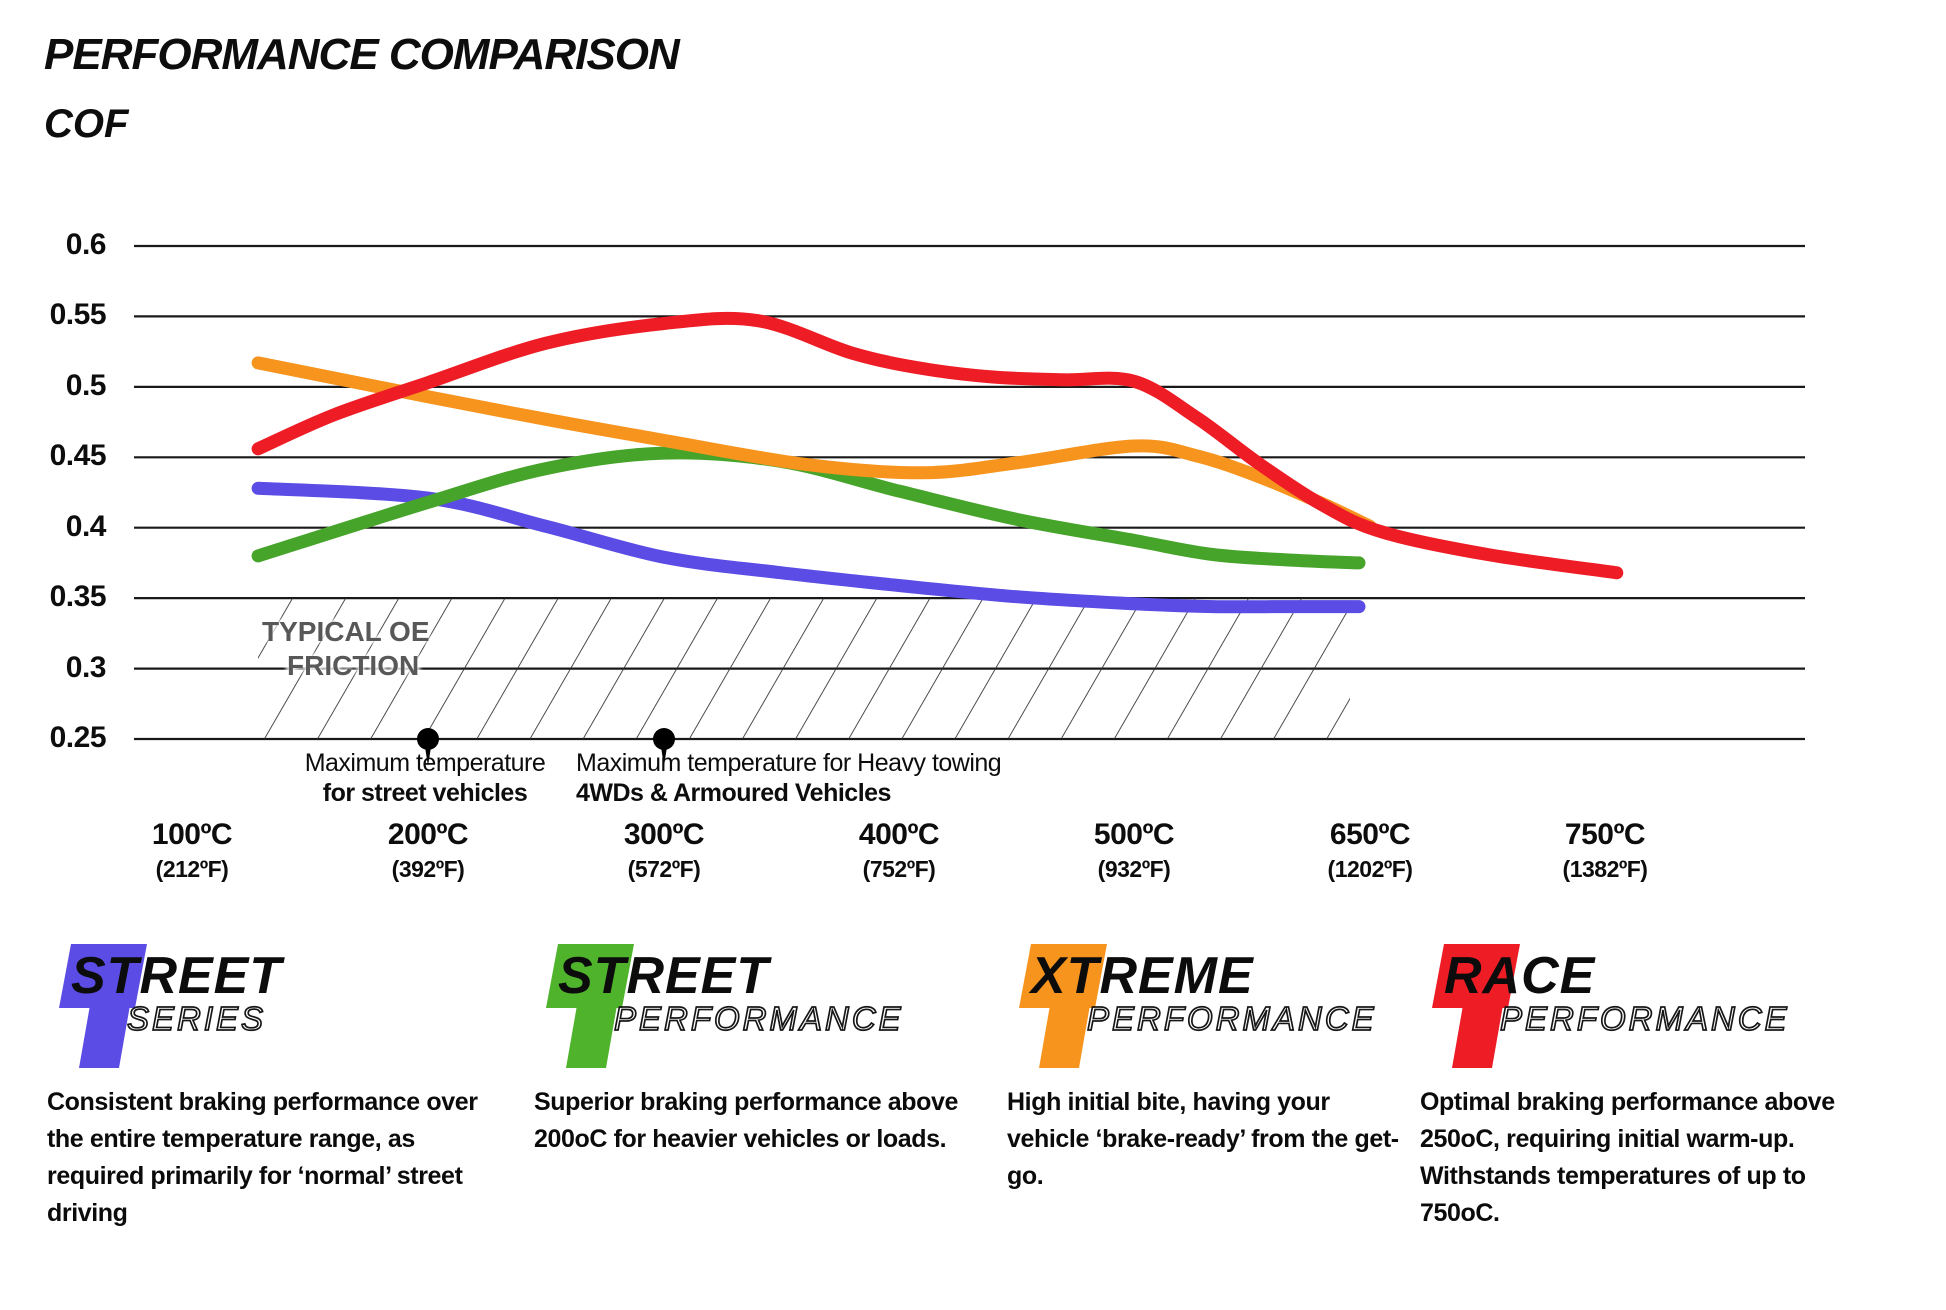  I want to click on typical-oe-friction-band, so click(804, 668).